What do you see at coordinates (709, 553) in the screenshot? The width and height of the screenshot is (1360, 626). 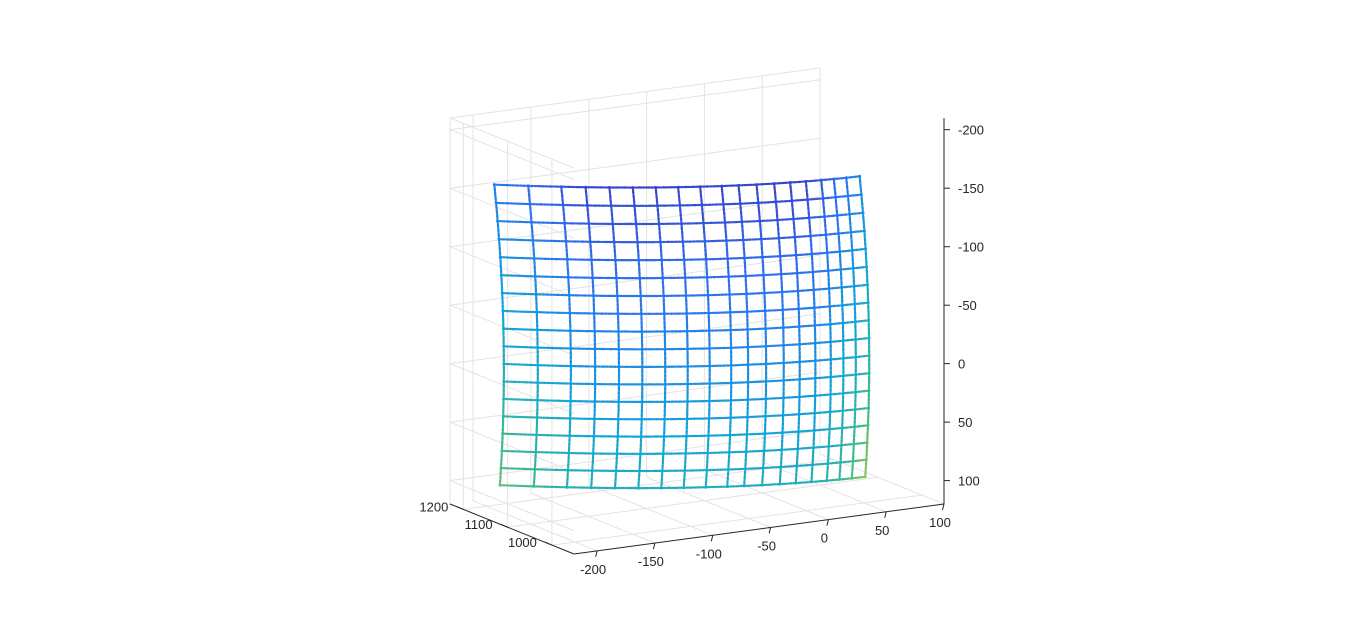 I see `x-tick-label: -100` at bounding box center [709, 553].